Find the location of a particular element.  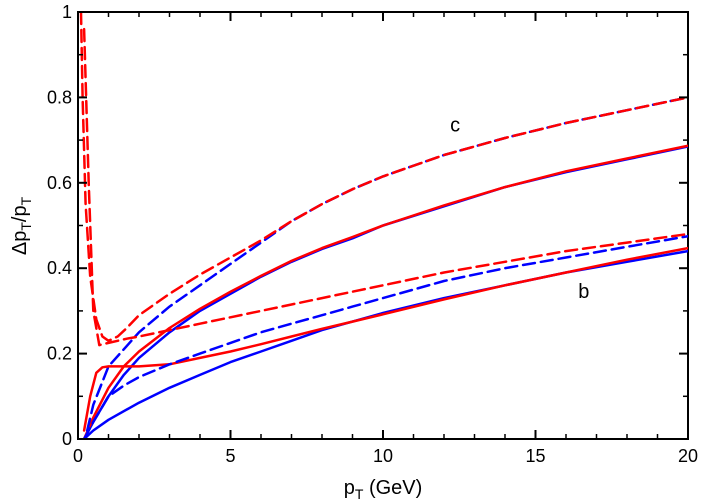

y-tick-label: 0 is located at coordinates (67, 439).